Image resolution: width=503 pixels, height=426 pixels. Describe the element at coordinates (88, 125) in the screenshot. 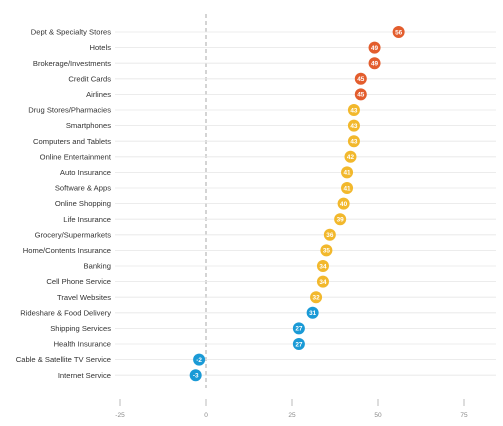

I see `category-label: Smartphones` at that location.